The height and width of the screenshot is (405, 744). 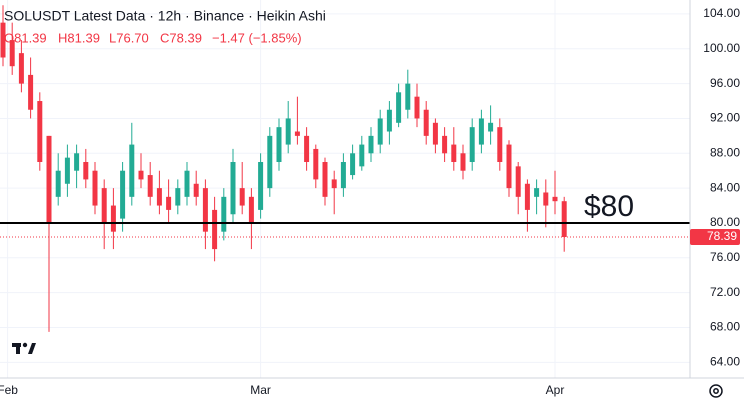 I want to click on y-tick-label: 76.00, so click(x=725, y=257).